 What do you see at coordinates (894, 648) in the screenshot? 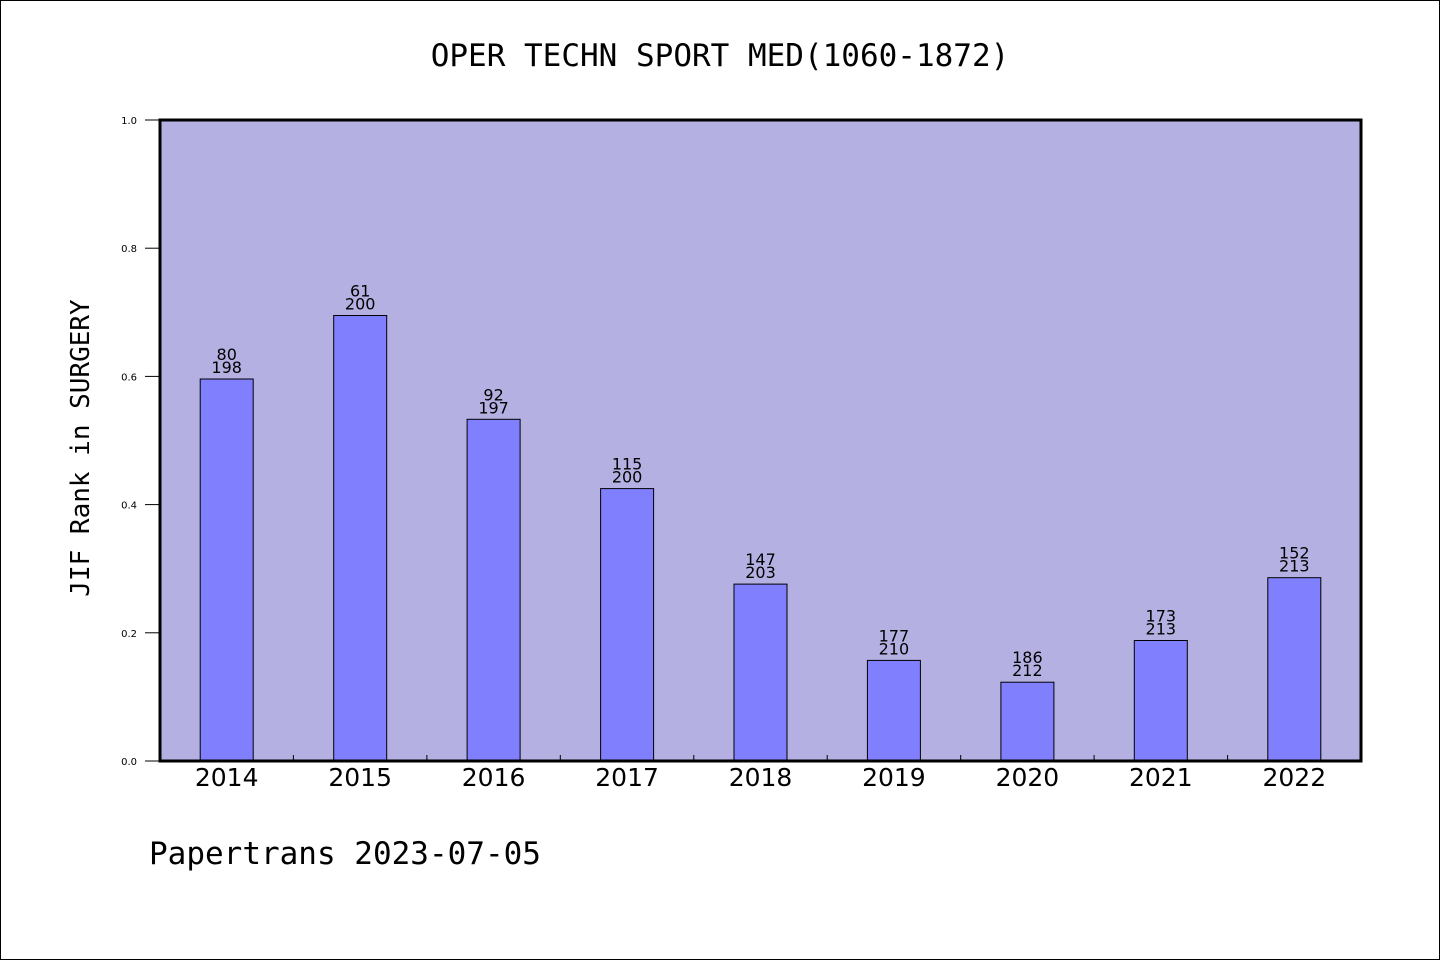
I see `bar-total-label: 210` at bounding box center [894, 648].